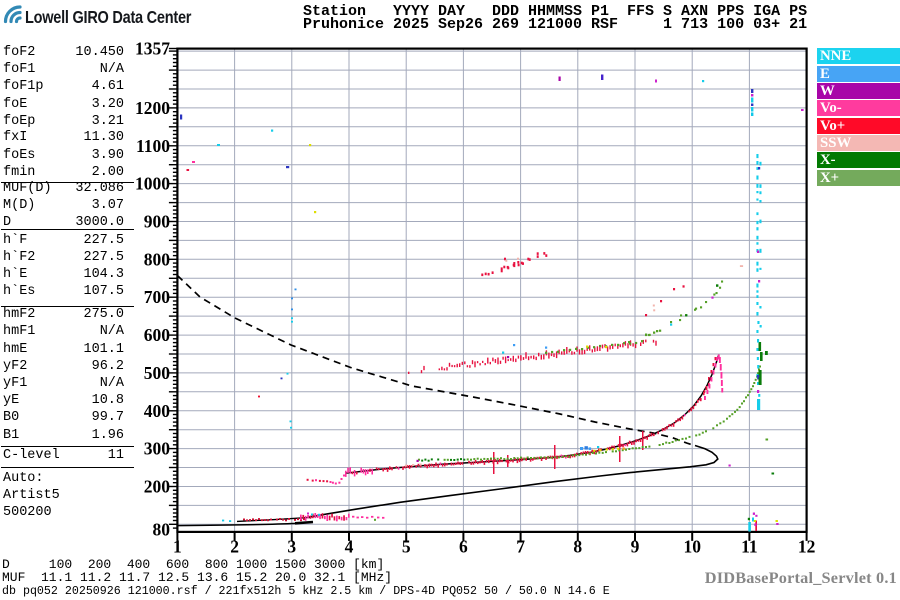 The width and height of the screenshot is (900, 600). I want to click on svg-text: 6, so click(463, 547).